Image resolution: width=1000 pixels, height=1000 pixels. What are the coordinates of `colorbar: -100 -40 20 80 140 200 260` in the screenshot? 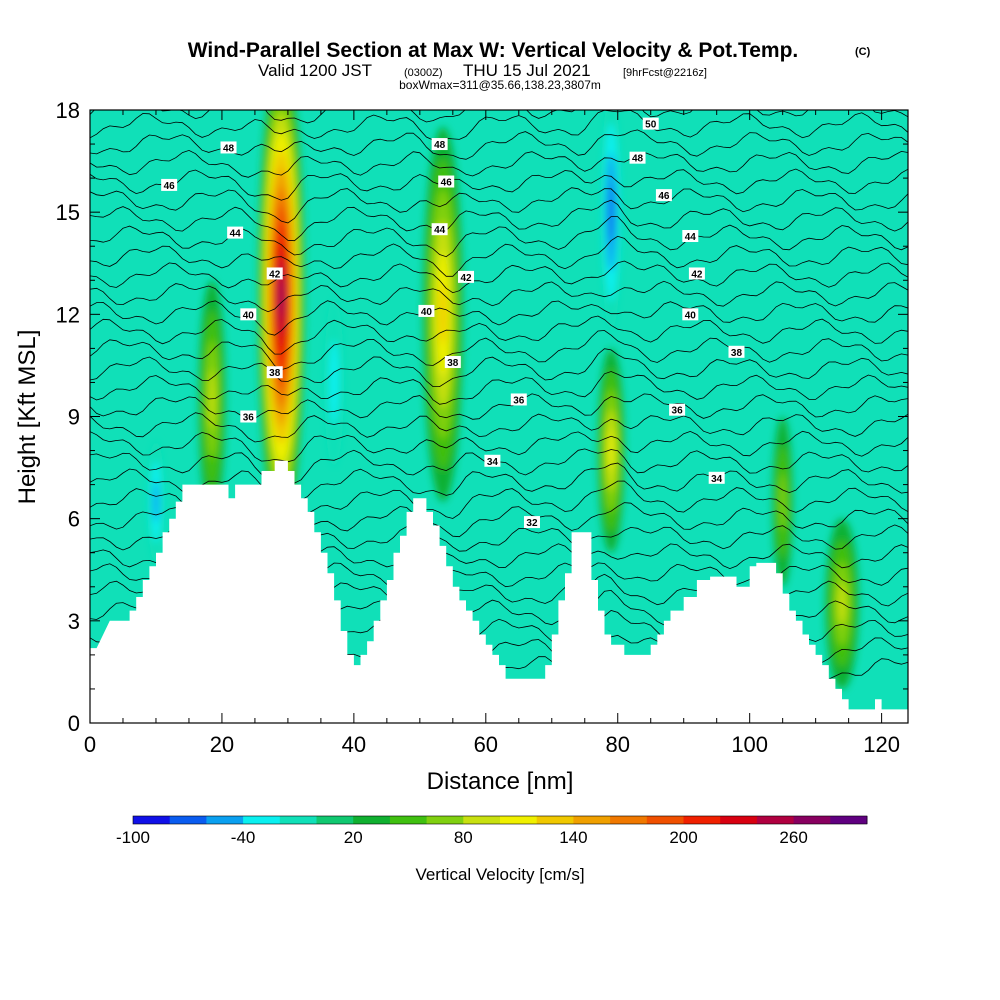 It's located at (492, 831).